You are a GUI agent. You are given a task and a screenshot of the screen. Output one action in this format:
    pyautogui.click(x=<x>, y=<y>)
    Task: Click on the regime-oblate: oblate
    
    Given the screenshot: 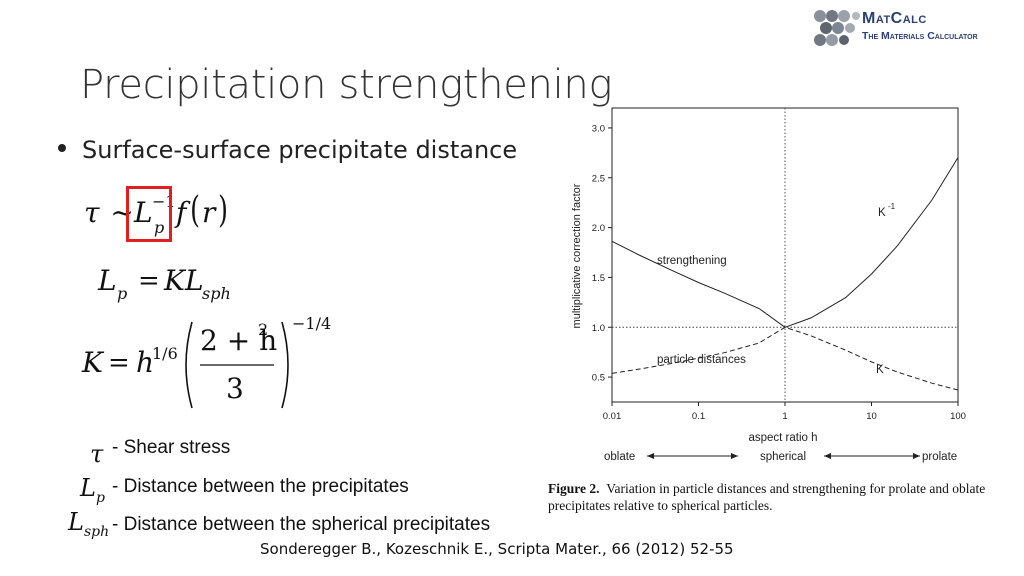 What is the action you would take?
    pyautogui.click(x=619, y=457)
    